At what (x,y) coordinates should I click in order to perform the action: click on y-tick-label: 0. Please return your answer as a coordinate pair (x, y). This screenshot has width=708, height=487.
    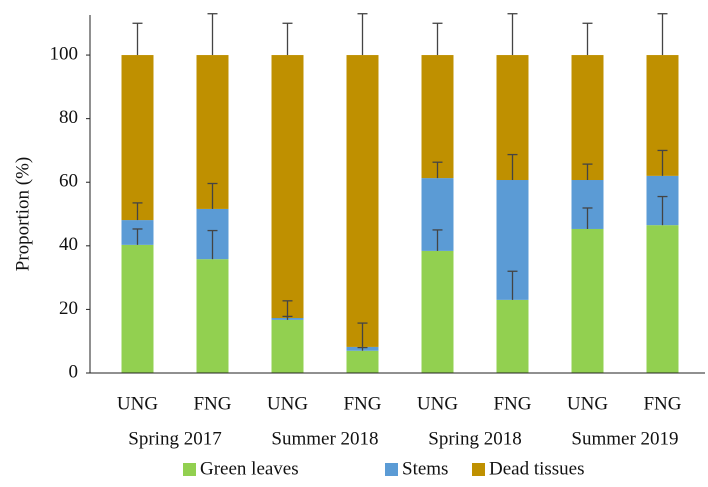
    Looking at the image, I should click on (74, 371).